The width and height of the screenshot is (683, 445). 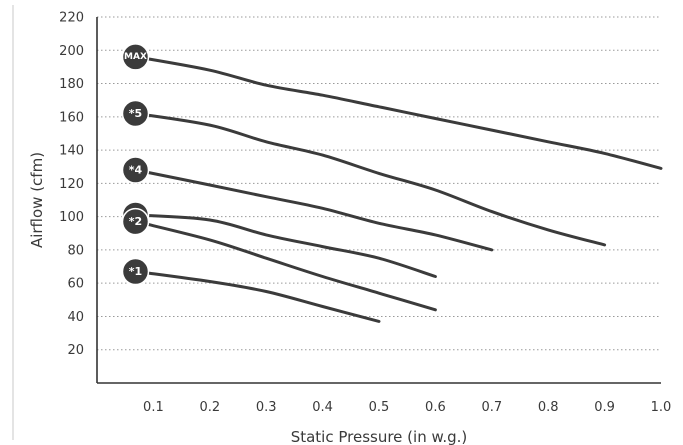 I want to click on series-label: *1, so click(x=135, y=271).